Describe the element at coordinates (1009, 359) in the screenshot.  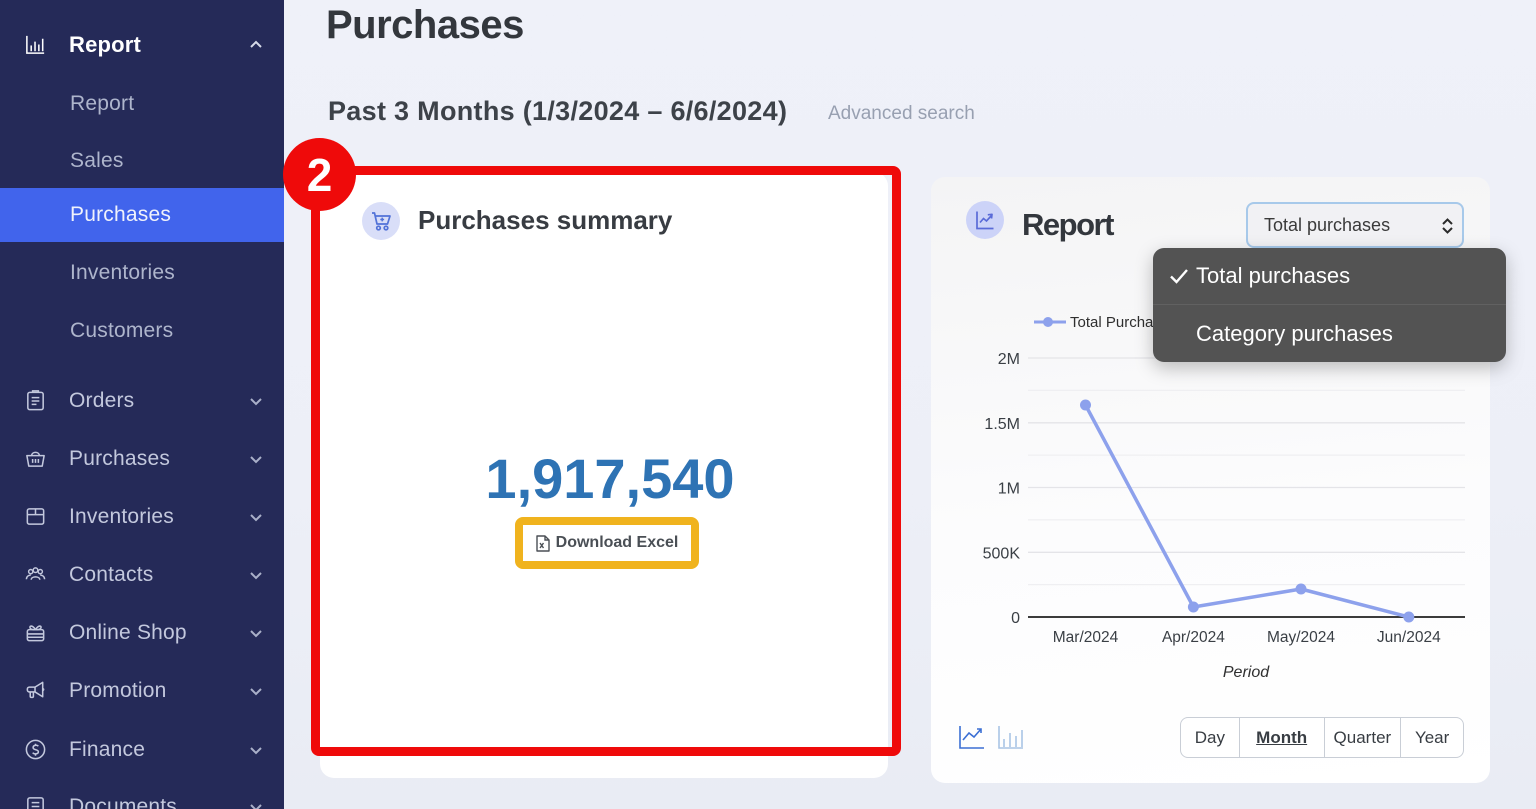
I see `svg-text: 2M` at that location.